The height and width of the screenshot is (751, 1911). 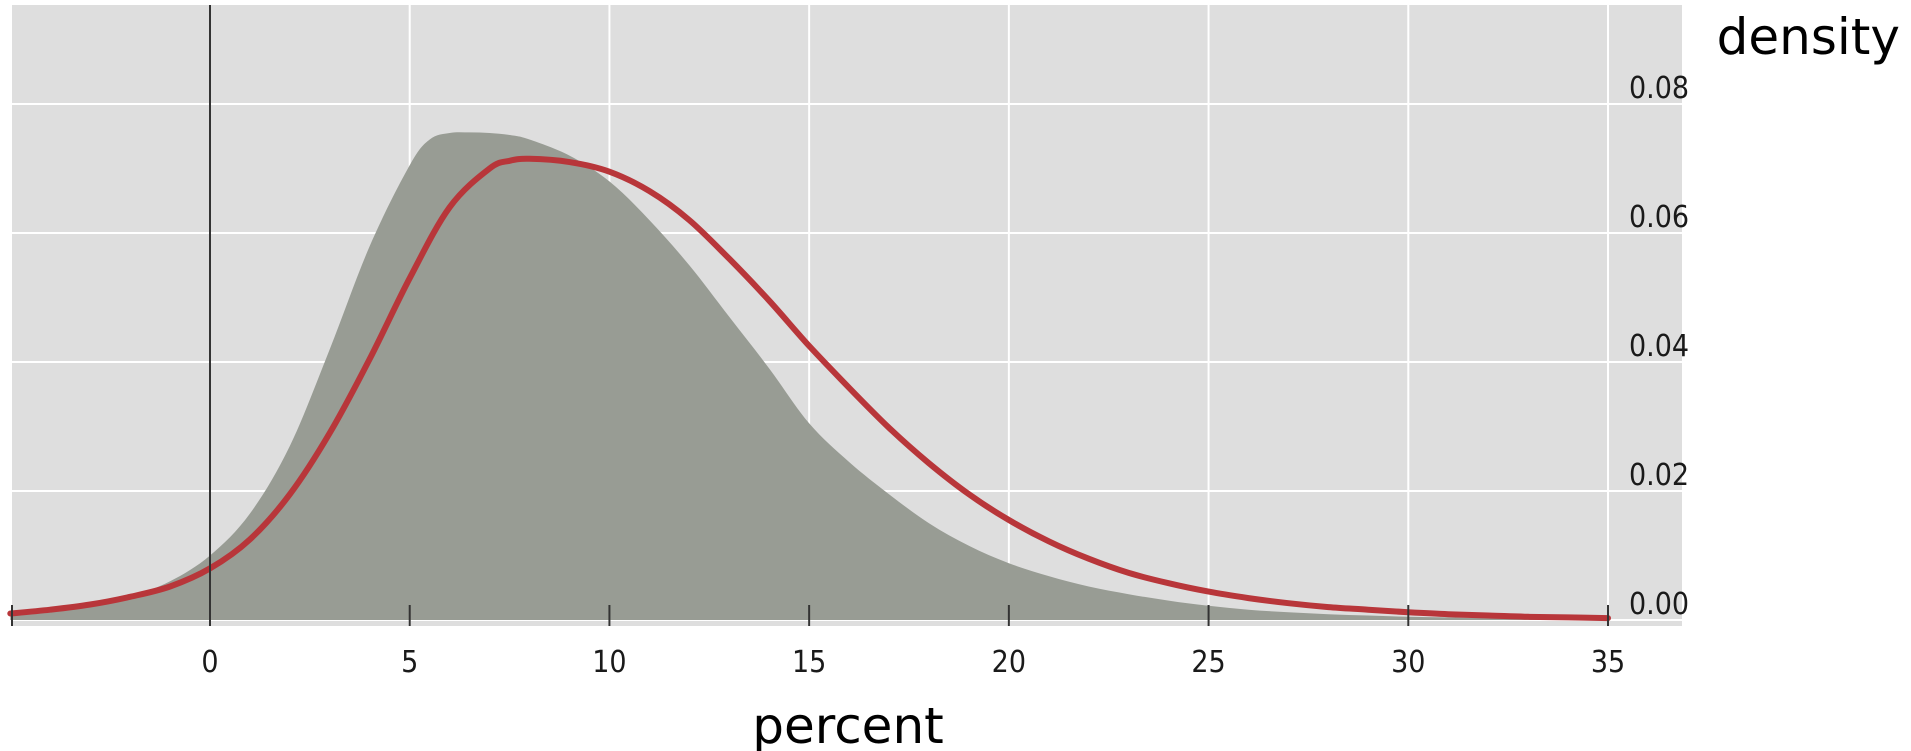 What do you see at coordinates (1808, 37) in the screenshot?
I see `y-axis-title: density` at bounding box center [1808, 37].